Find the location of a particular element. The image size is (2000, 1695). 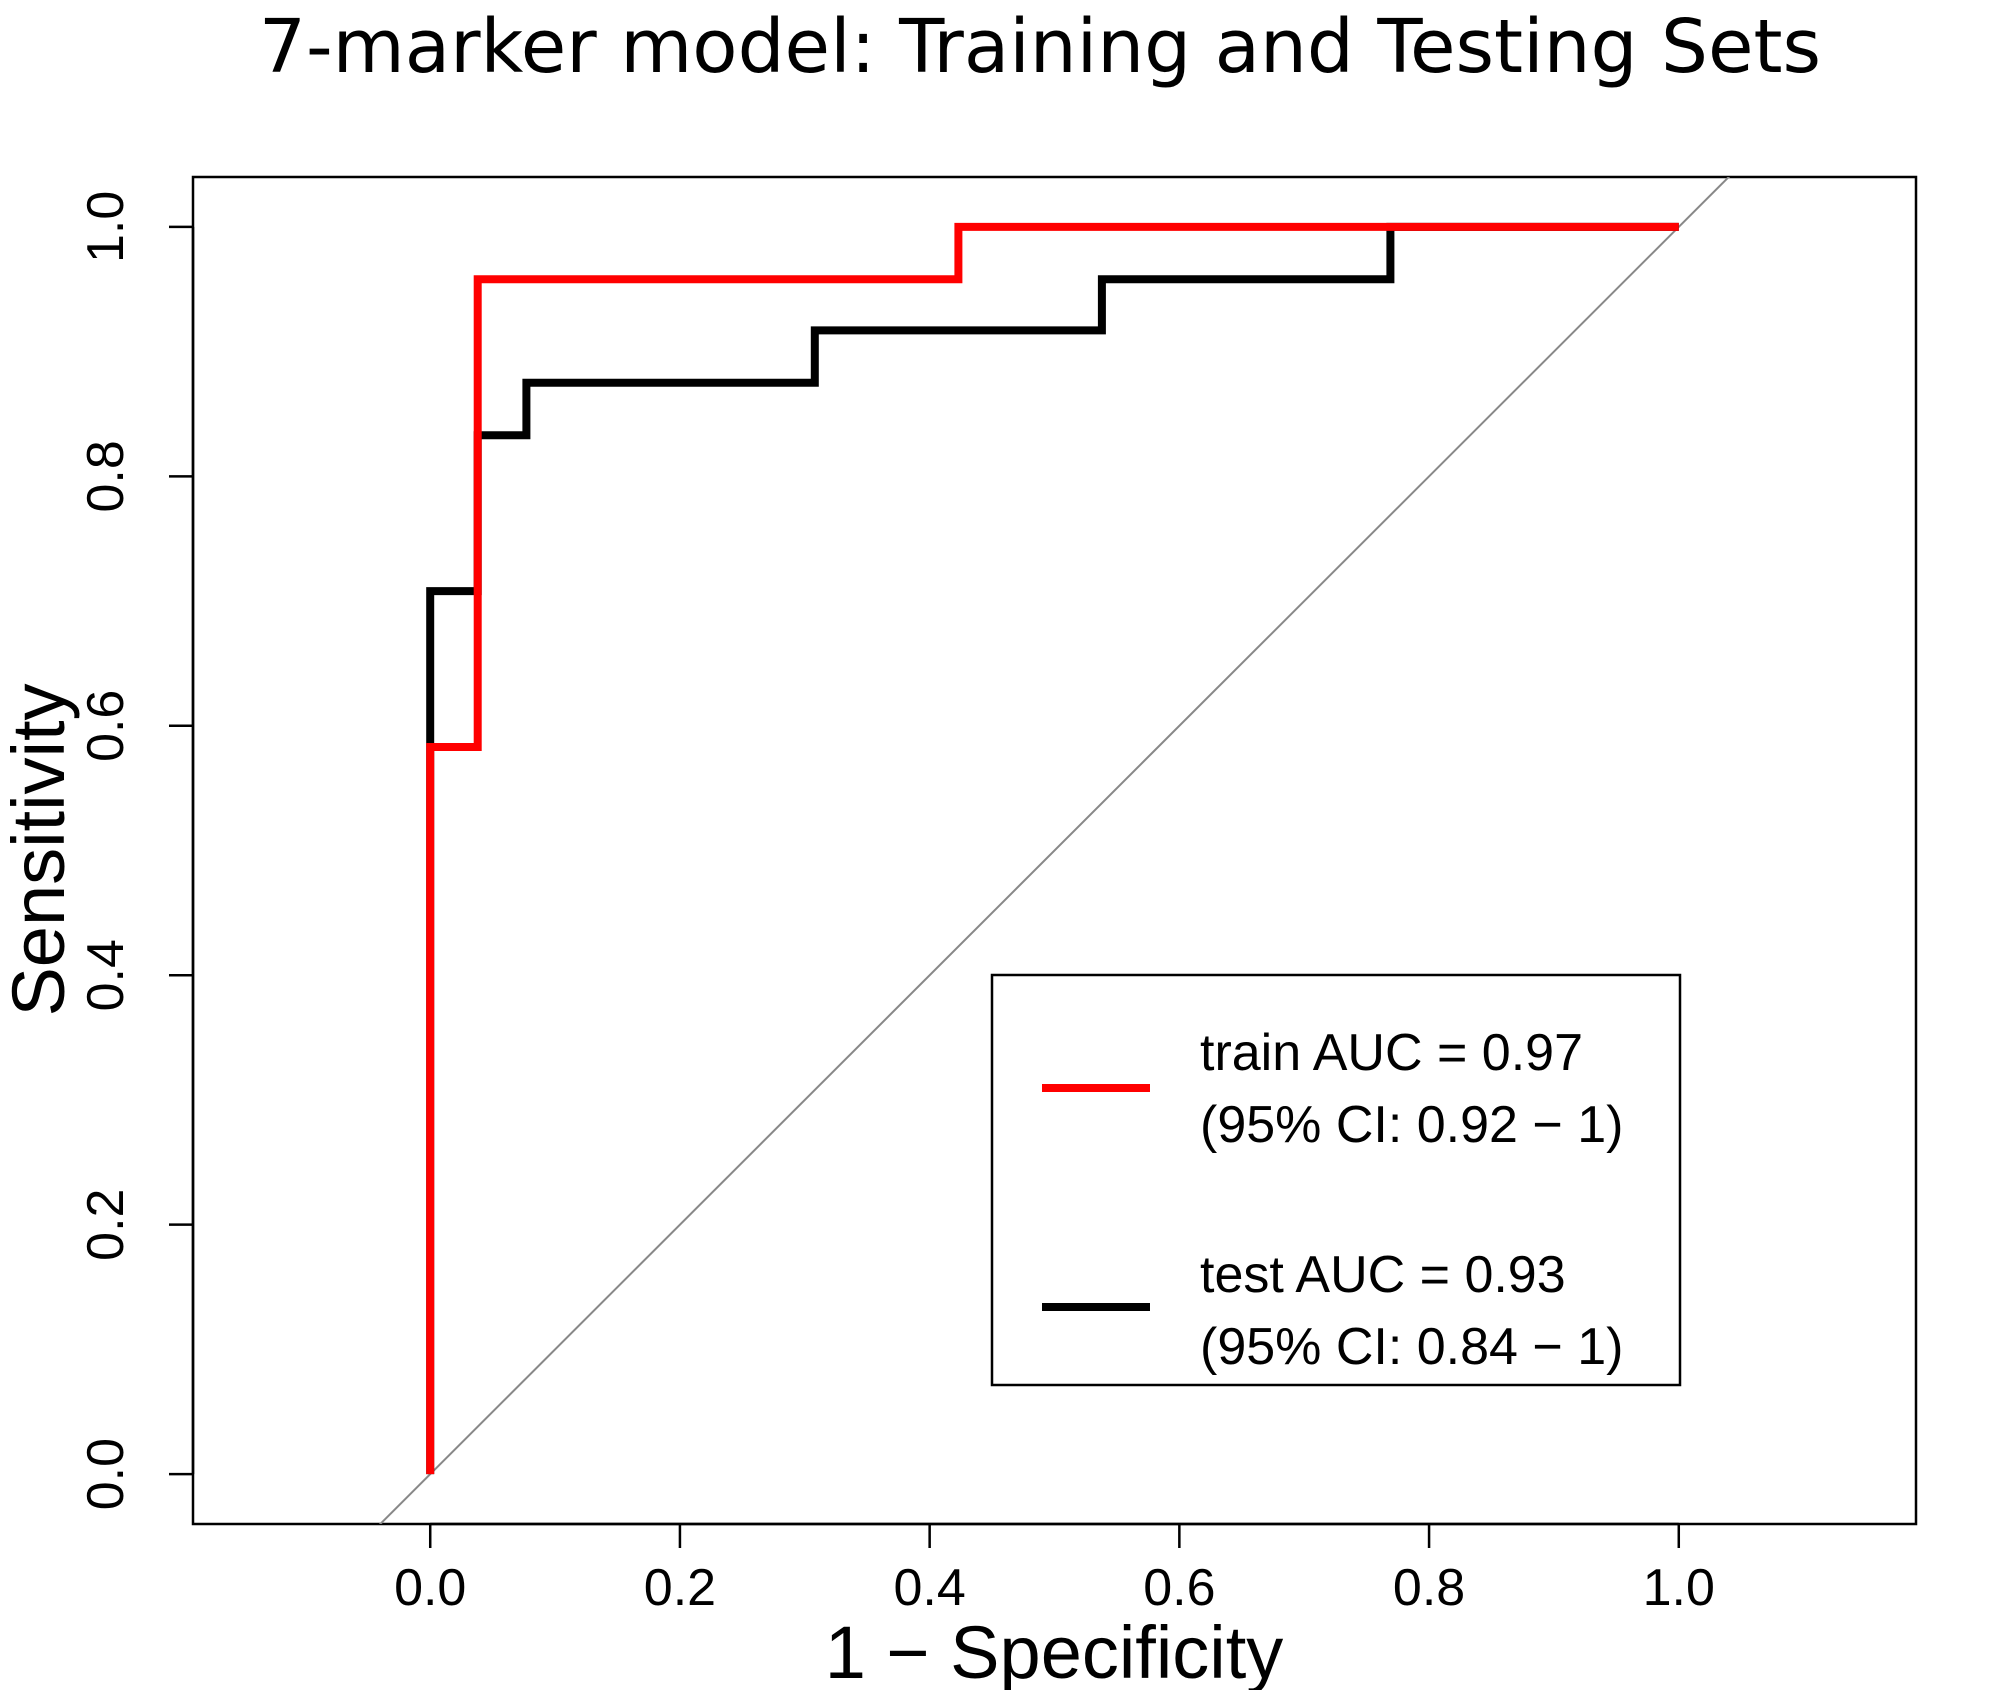

x-tick-label: 1.0 is located at coordinates (1679, 1588).